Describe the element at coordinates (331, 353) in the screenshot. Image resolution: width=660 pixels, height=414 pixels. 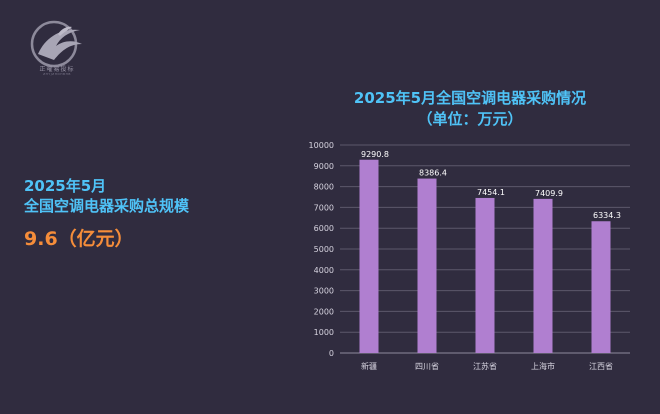
I see `y-tick-label: 0` at that location.